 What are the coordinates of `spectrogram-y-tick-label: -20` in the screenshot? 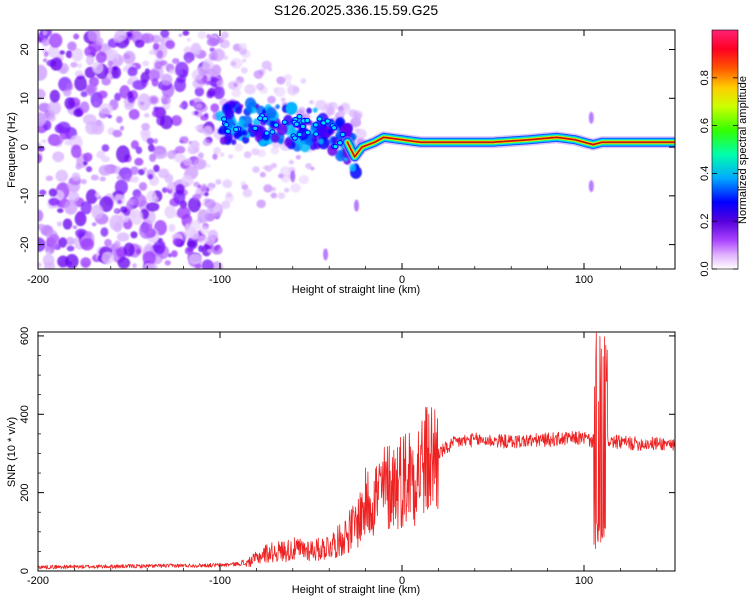 It's located at (25, 245).